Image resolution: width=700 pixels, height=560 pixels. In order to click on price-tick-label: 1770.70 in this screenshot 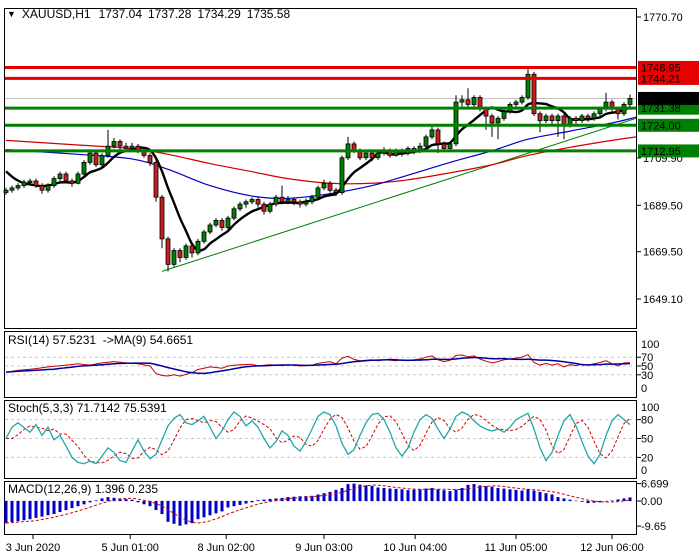, I will do `click(663, 18)`.